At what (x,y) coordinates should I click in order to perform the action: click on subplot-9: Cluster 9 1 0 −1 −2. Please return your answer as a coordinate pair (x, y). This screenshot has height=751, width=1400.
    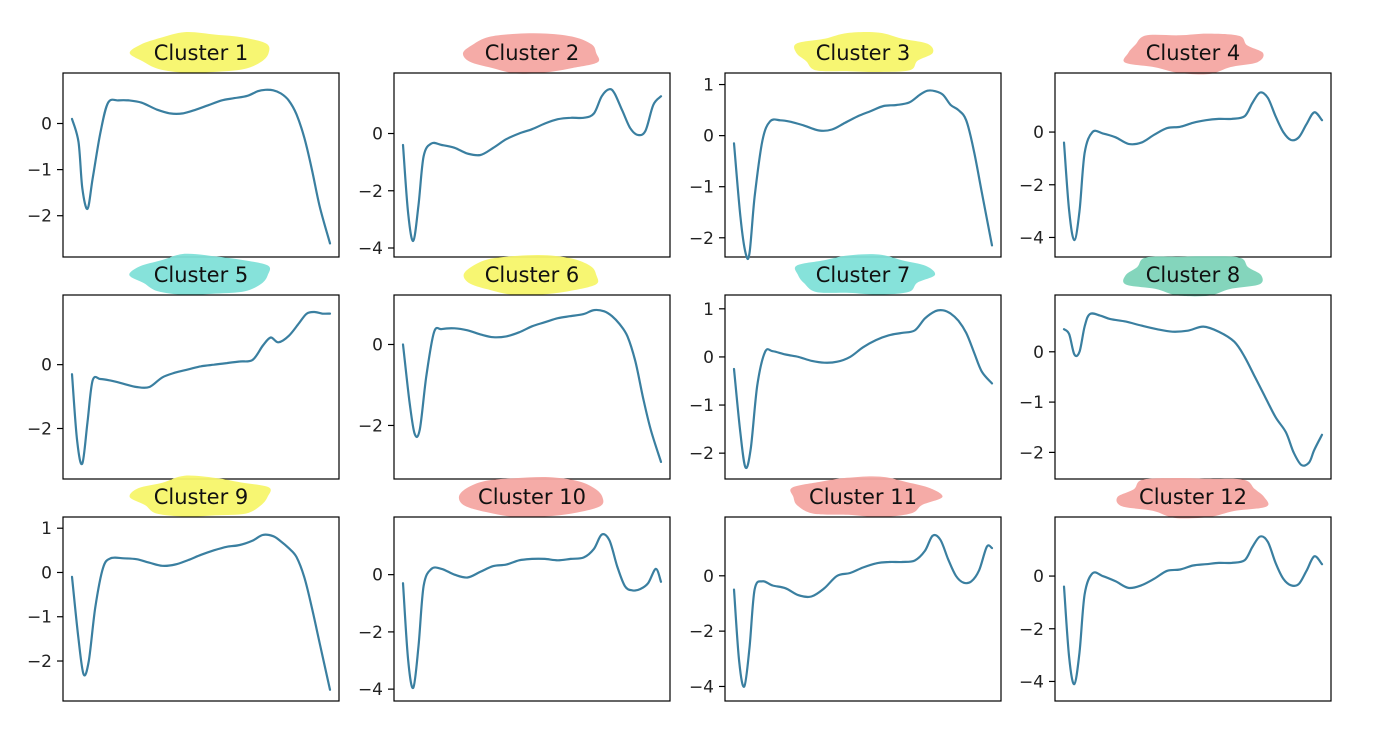
    Looking at the image, I should click on (183, 588).